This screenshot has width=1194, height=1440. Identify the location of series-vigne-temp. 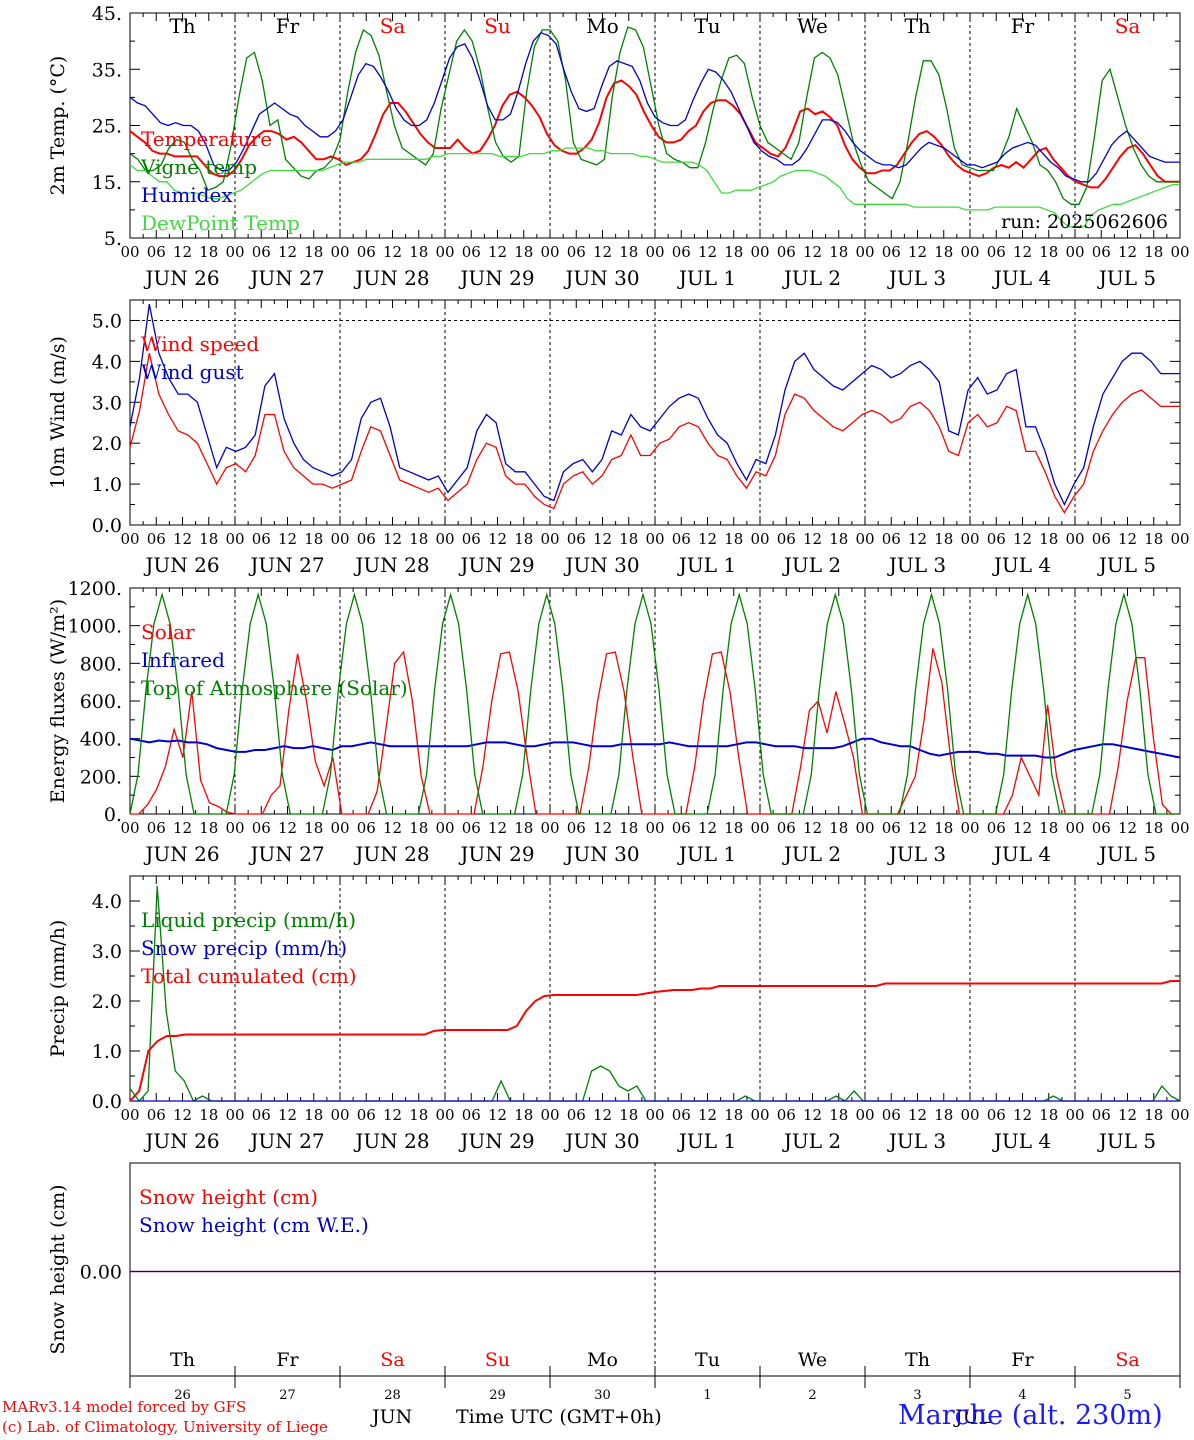
(654, 115).